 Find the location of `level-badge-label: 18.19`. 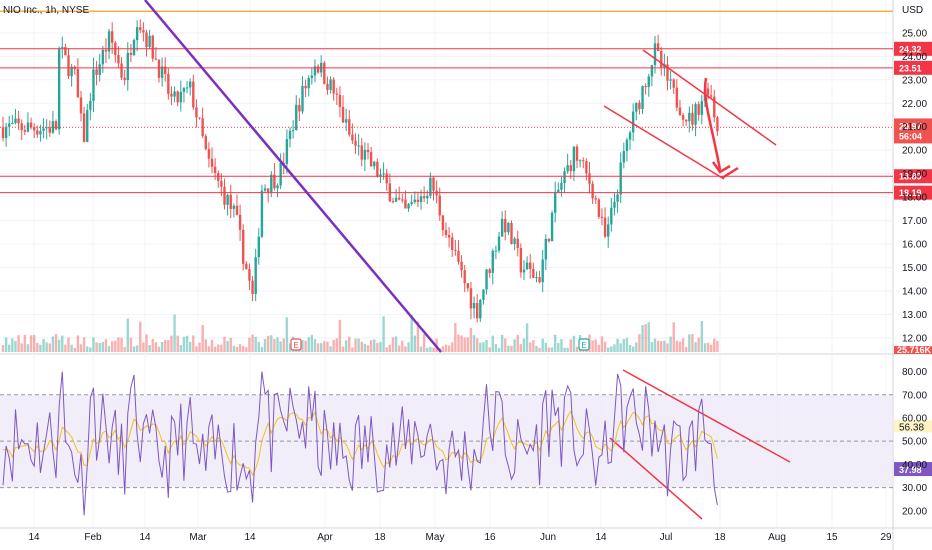

level-badge-label: 18.19 is located at coordinates (910, 193).